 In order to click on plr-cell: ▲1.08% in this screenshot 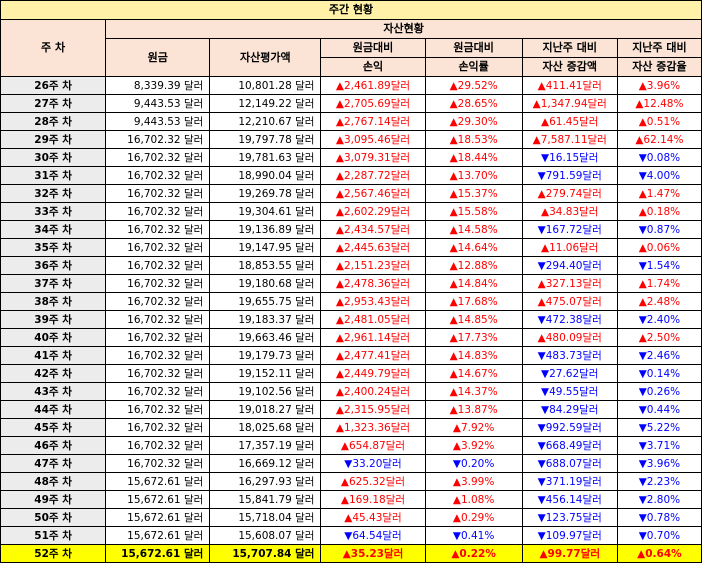, I will do `click(473, 499)`.